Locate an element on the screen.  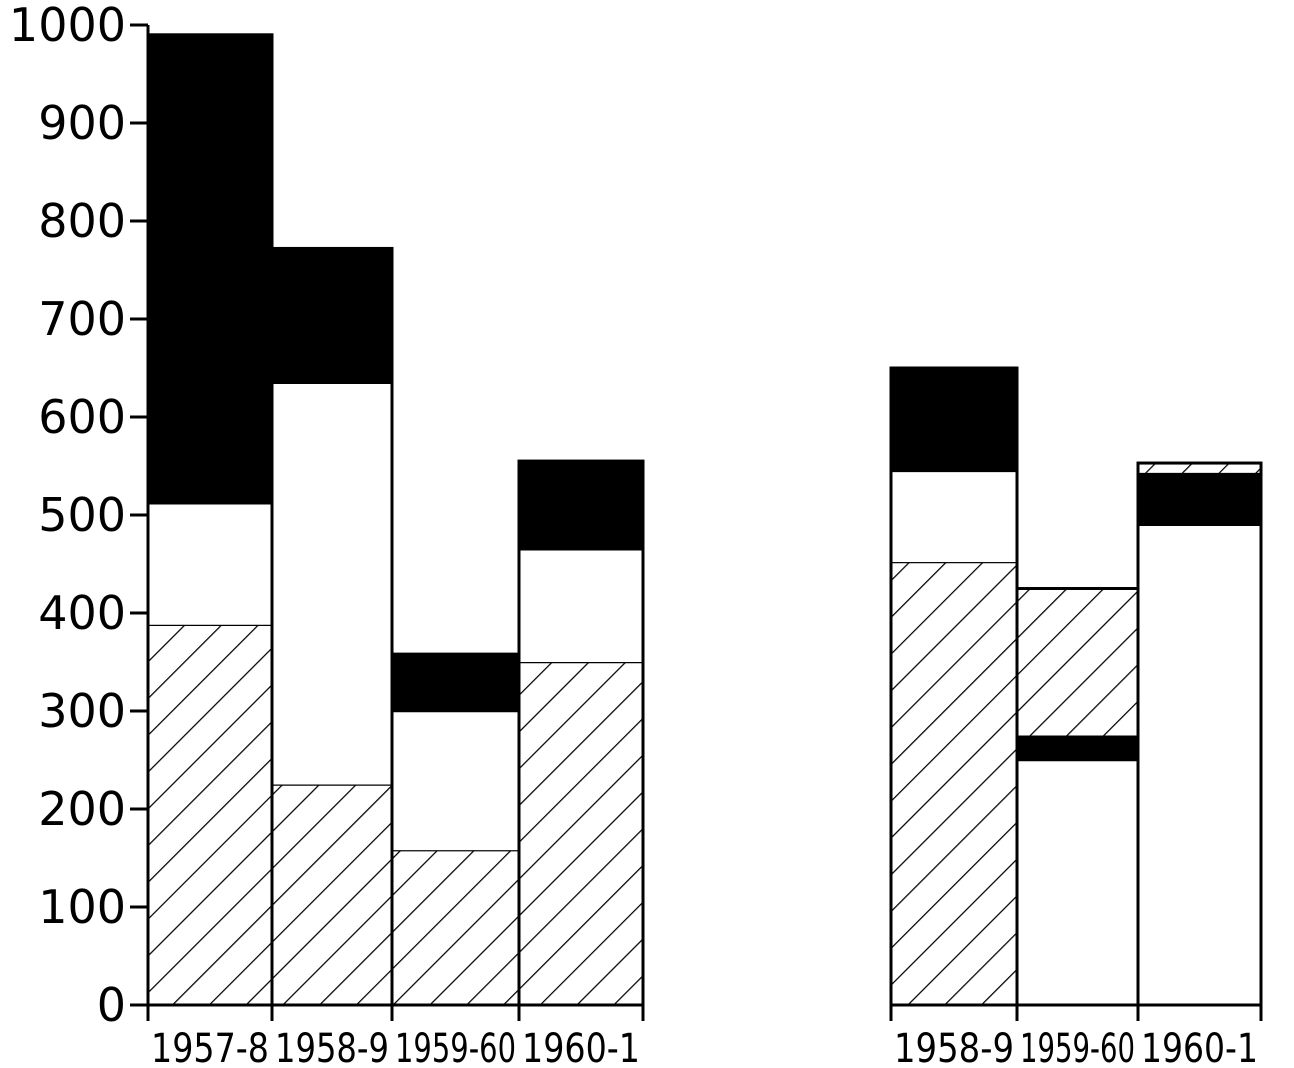
y-tick-label: 100 is located at coordinates (82, 907).